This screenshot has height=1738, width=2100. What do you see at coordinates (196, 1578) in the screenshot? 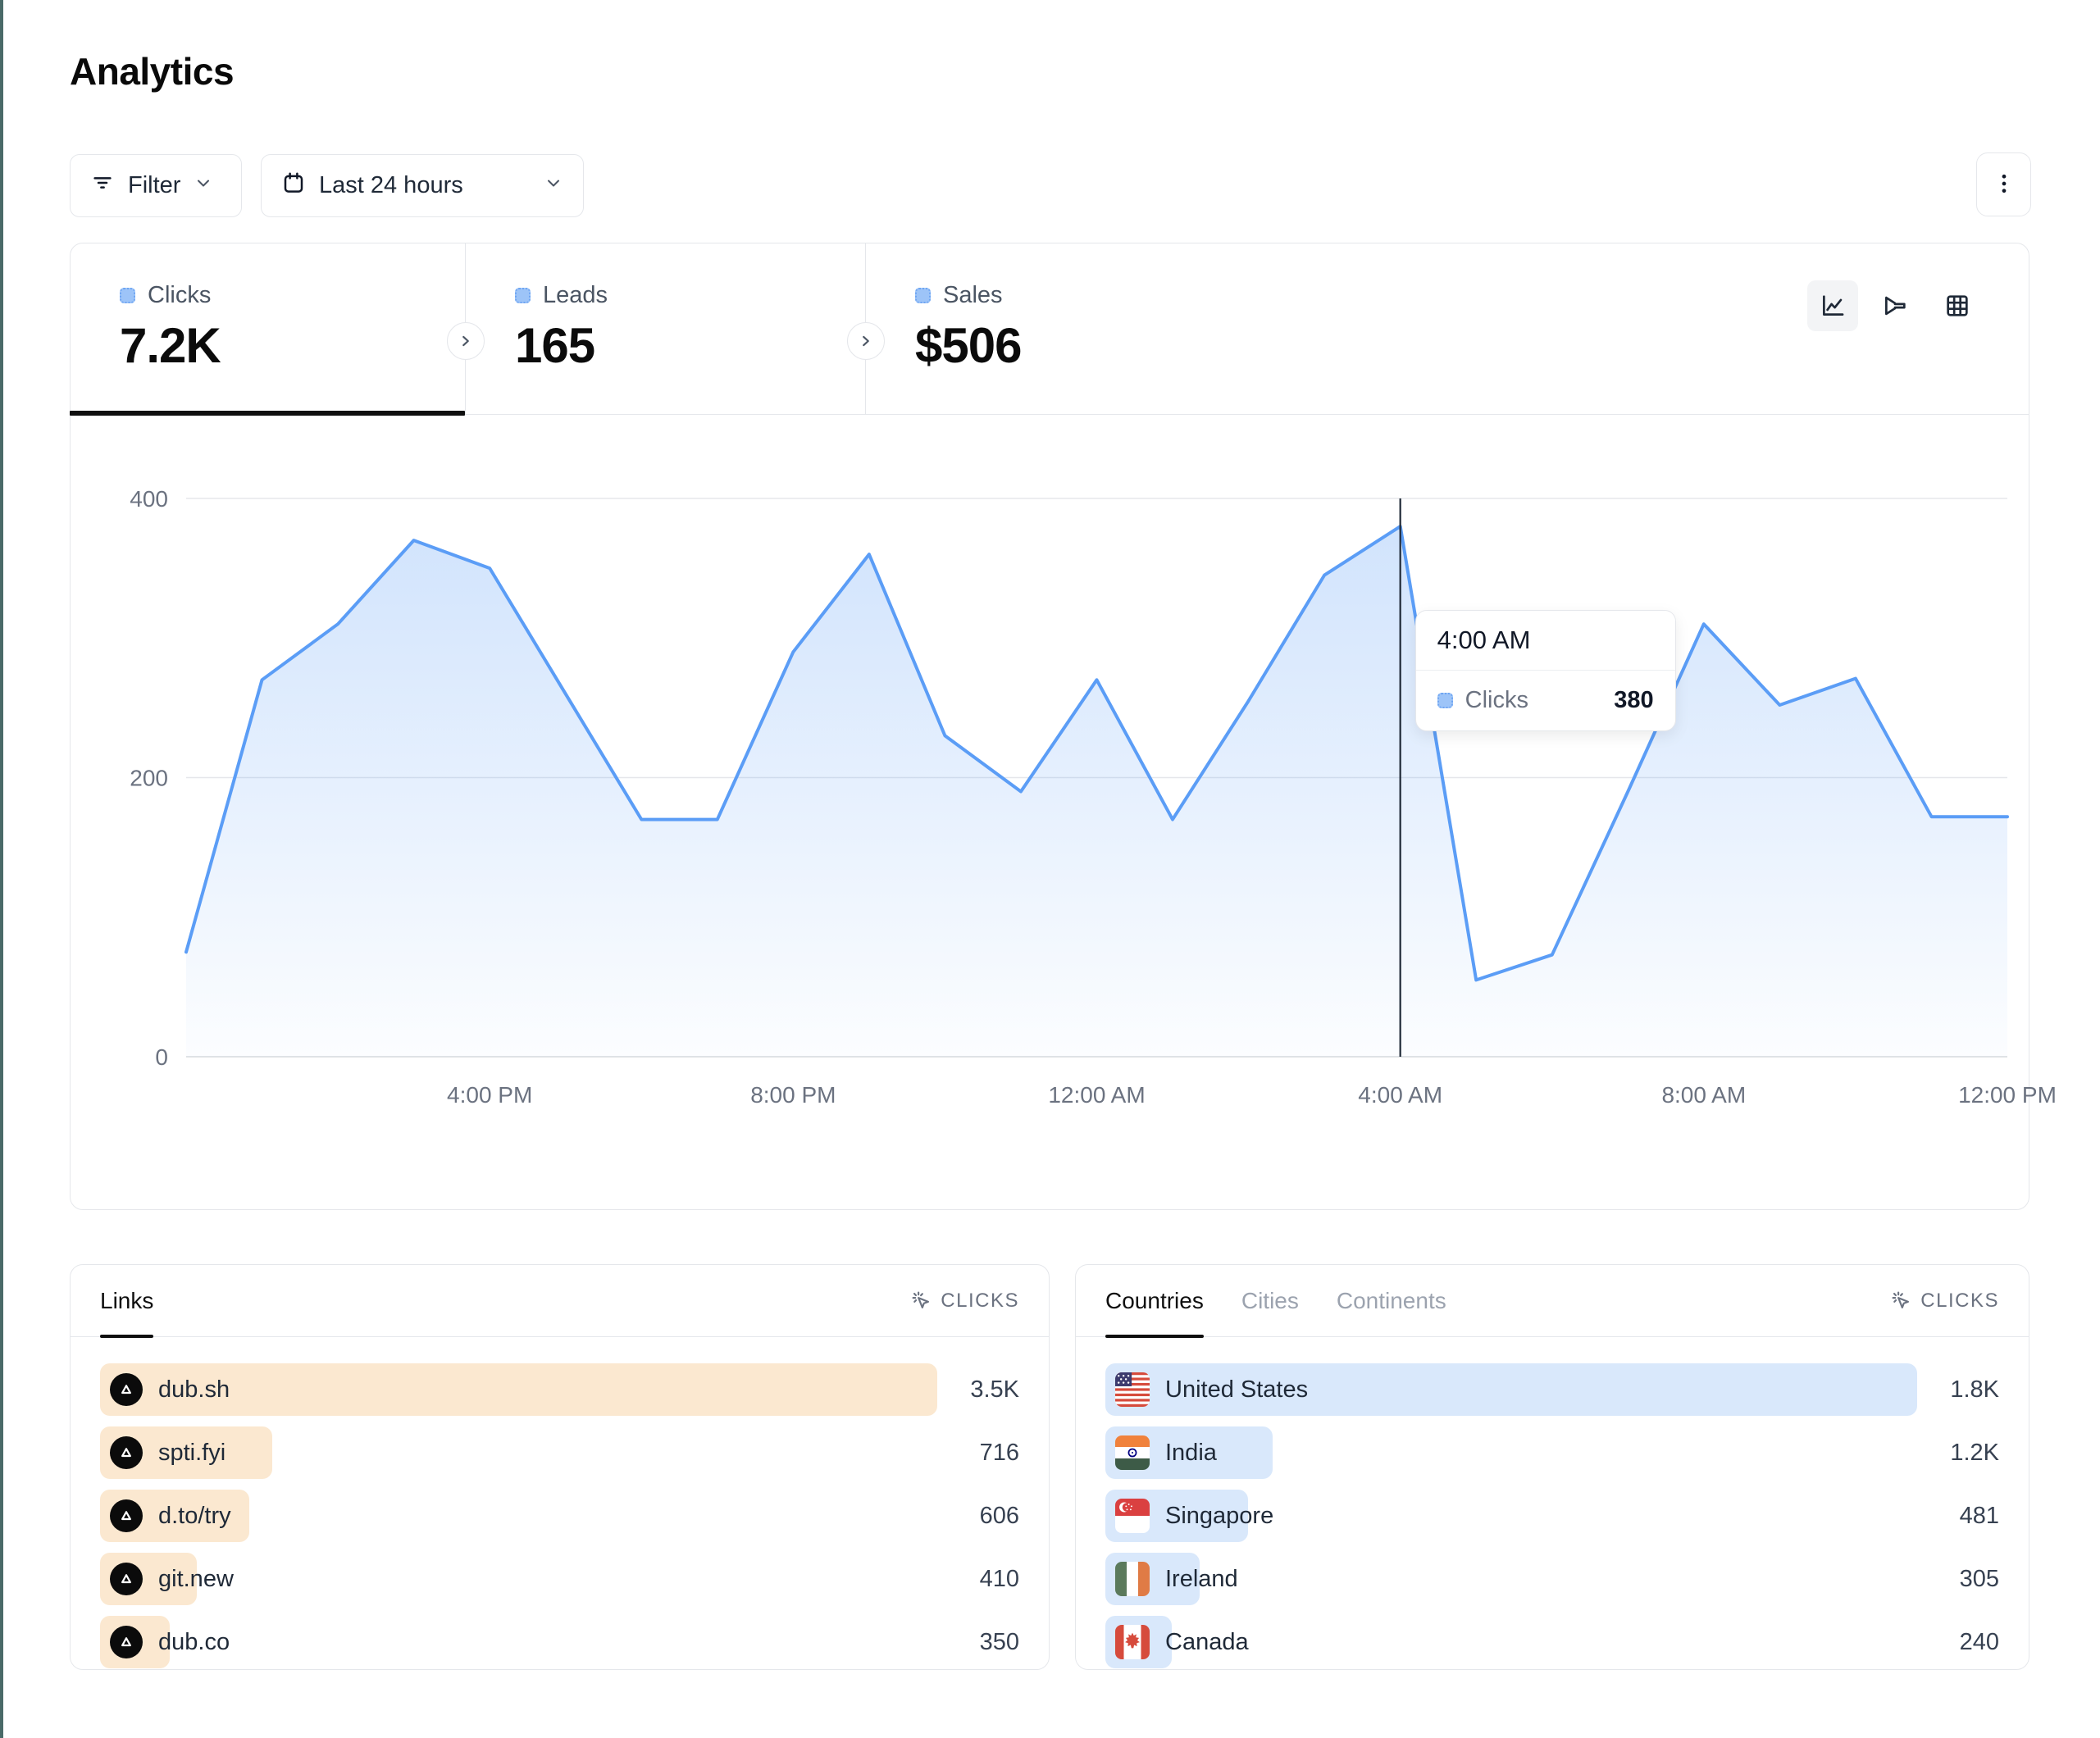
I see `link-label: git.new` at bounding box center [196, 1578].